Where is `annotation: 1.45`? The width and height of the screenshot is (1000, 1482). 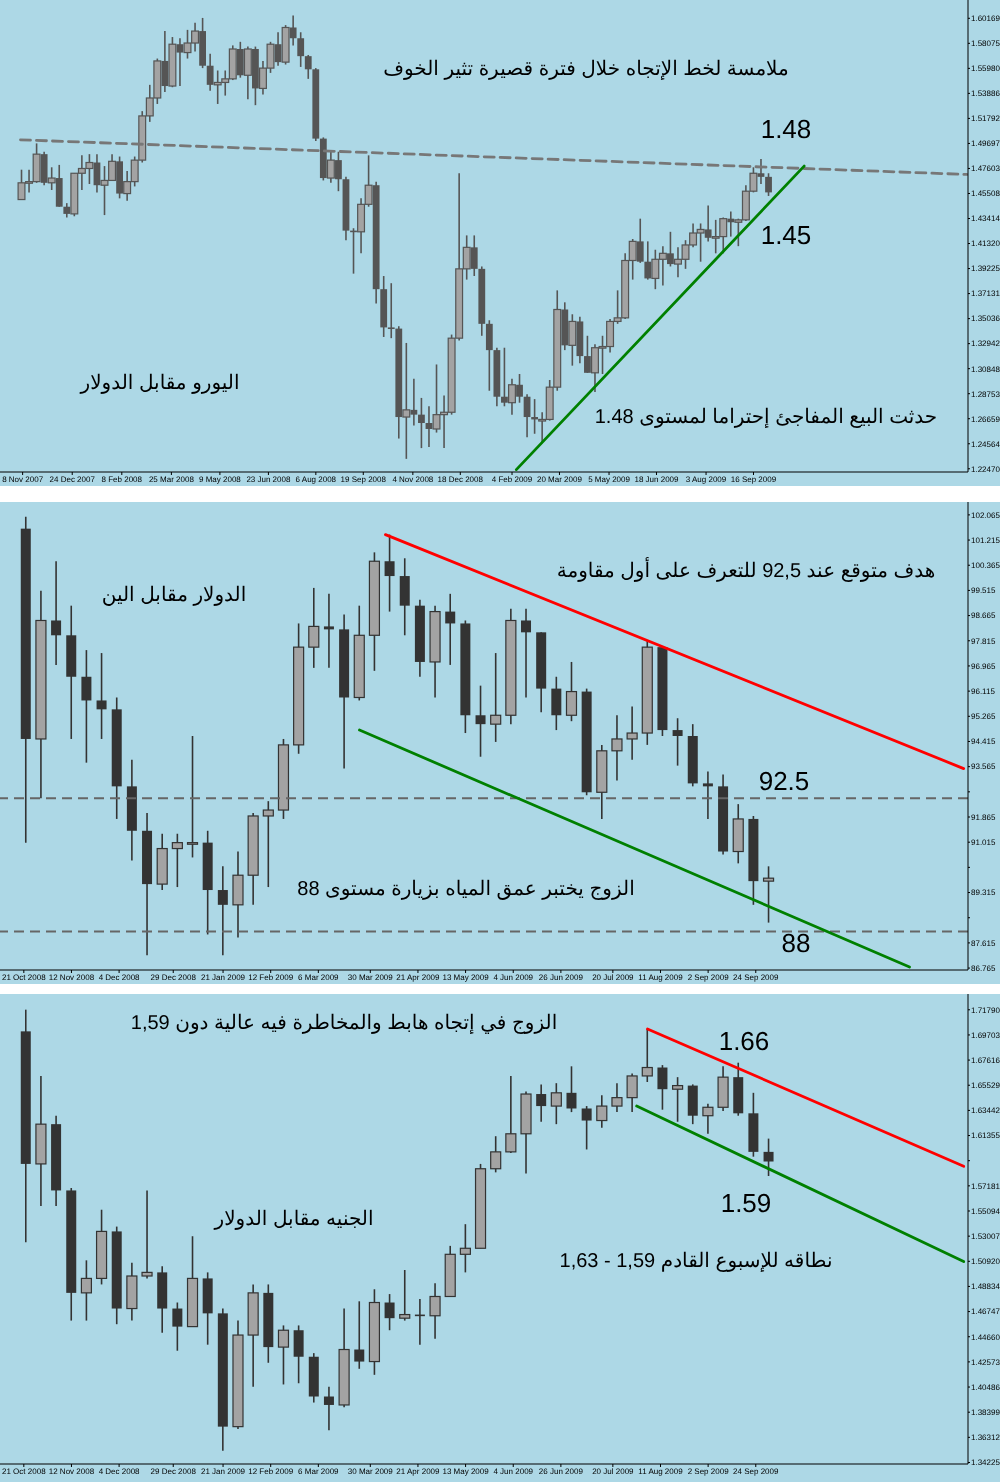
annotation: 1.45 is located at coordinates (786, 235).